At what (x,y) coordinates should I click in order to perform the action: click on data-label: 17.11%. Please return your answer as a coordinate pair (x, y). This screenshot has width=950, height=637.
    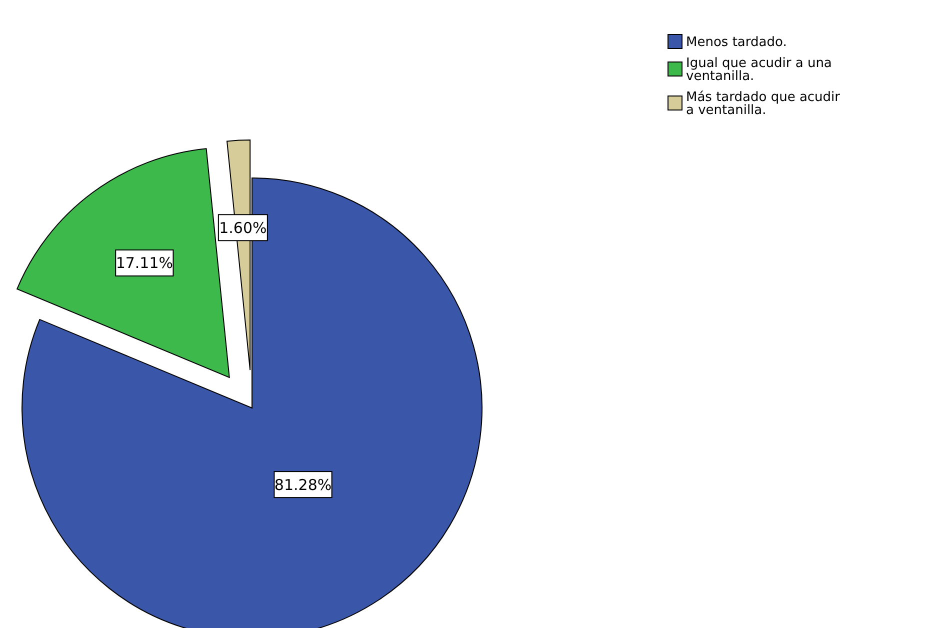
    Looking at the image, I should click on (145, 263).